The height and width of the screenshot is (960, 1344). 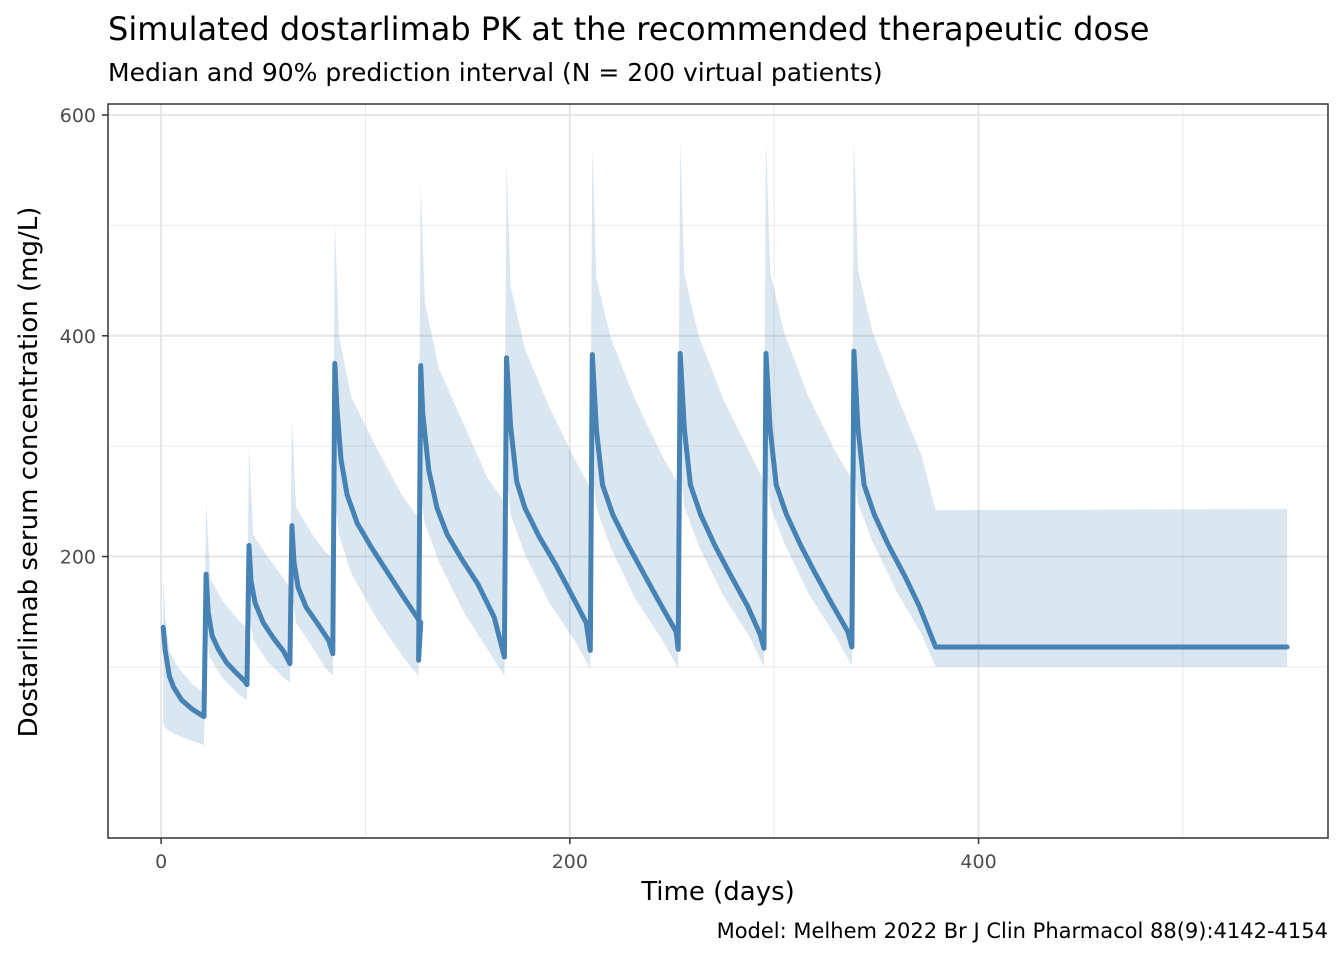 What do you see at coordinates (78, 558) in the screenshot?
I see `y-tick-label: 200` at bounding box center [78, 558].